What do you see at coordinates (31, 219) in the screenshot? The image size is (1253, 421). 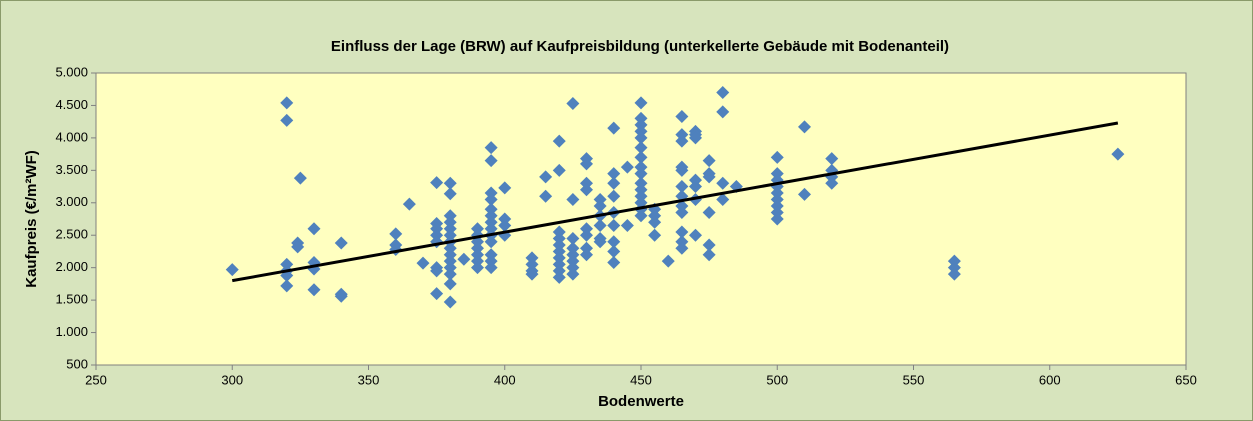 I see `y-axis-label: Kaufpreis (€/m²WF)` at bounding box center [31, 219].